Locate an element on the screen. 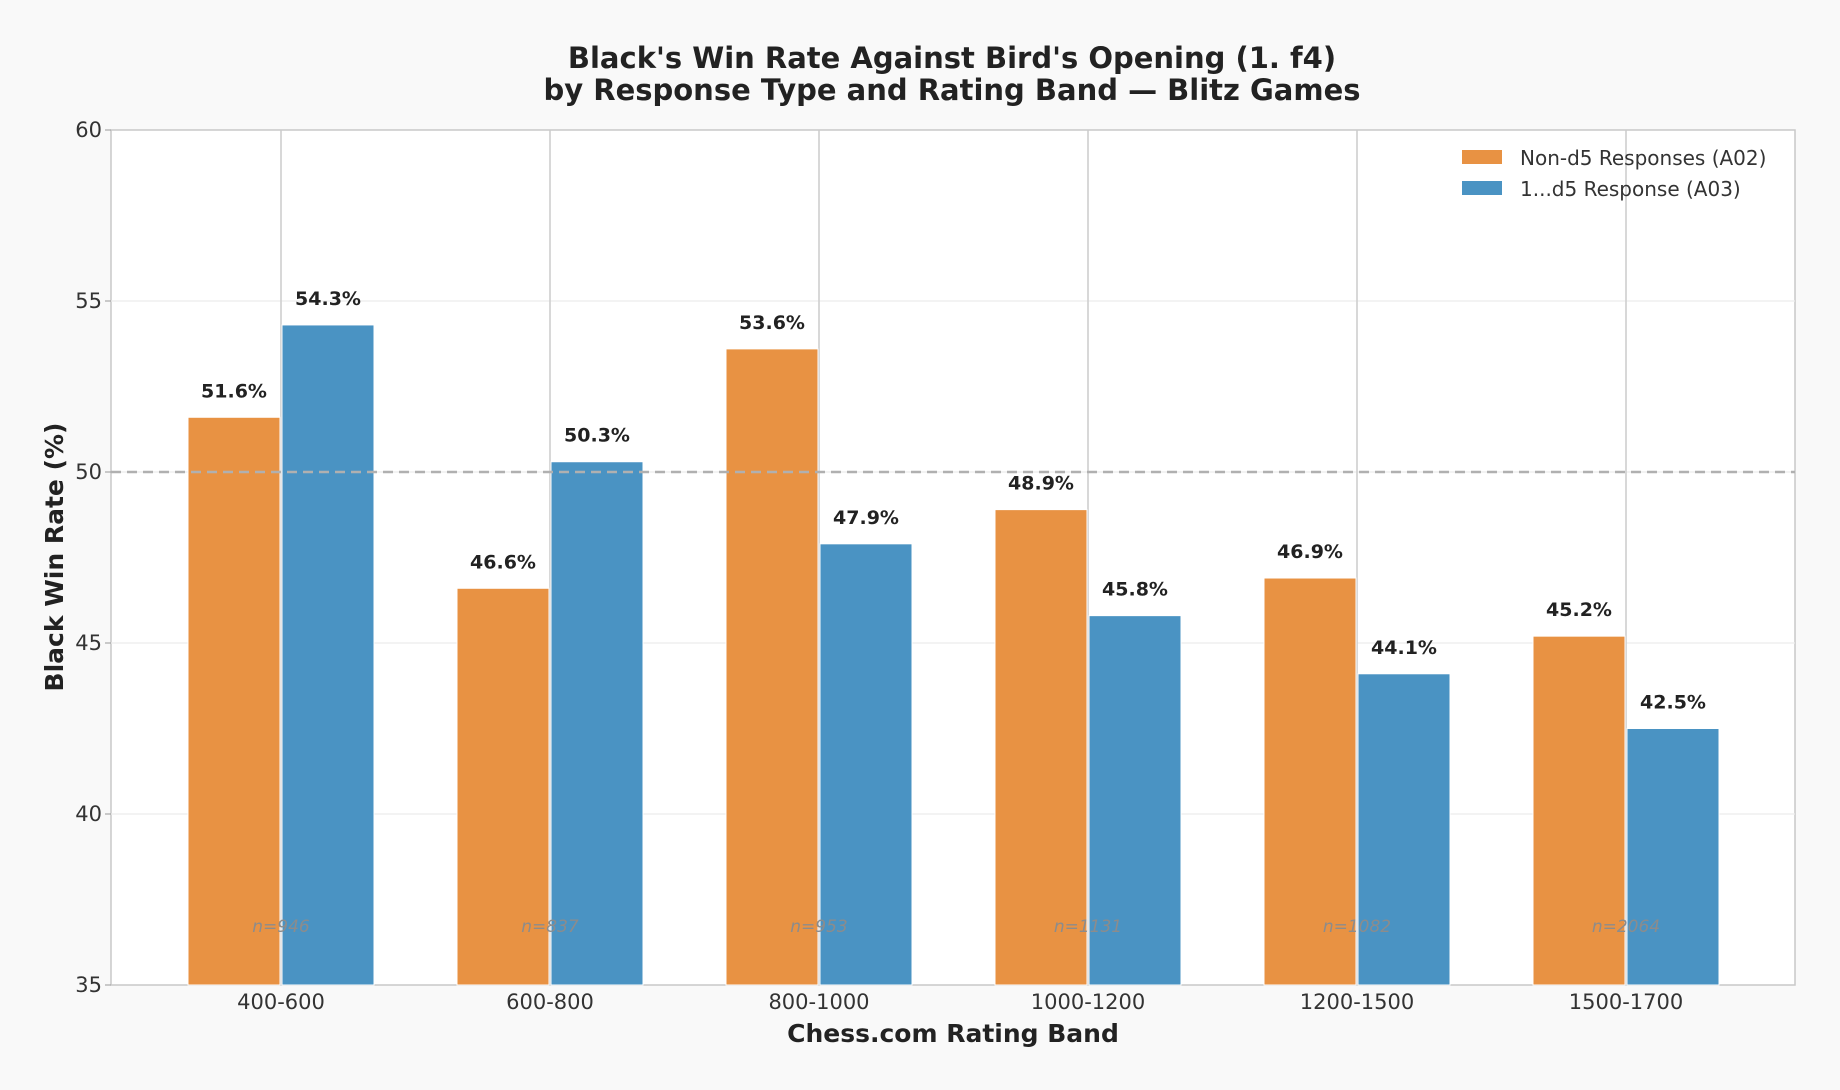  x-tick-label: 600-800 is located at coordinates (550, 1002).